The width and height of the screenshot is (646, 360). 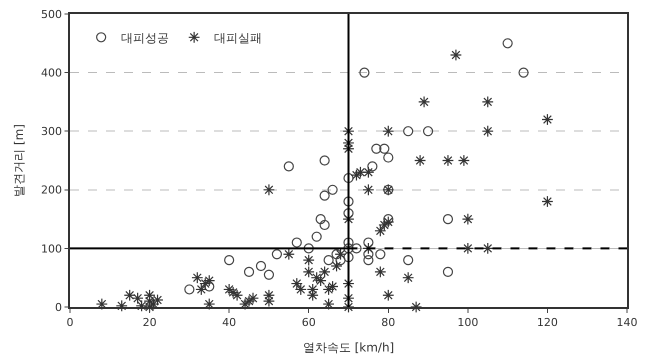 What do you see at coordinates (238, 37) in the screenshot?
I see `legend-label: 대피실패` at bounding box center [238, 37].